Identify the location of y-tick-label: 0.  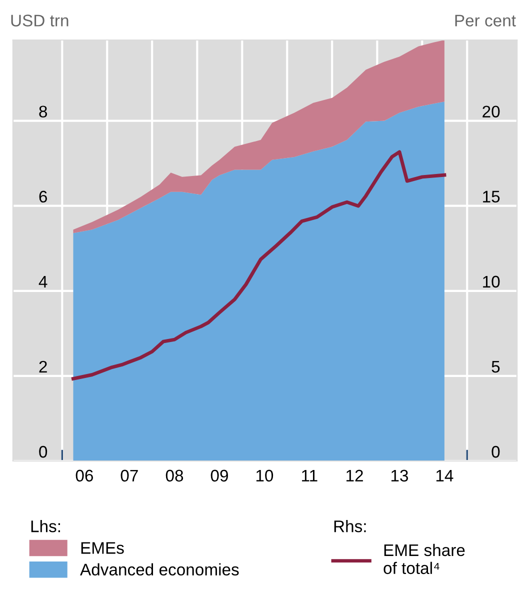
(43, 452).